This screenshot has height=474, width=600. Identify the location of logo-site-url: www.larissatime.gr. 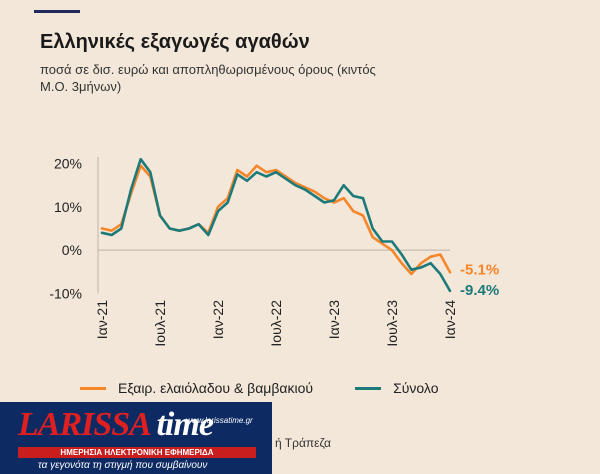
(219, 420).